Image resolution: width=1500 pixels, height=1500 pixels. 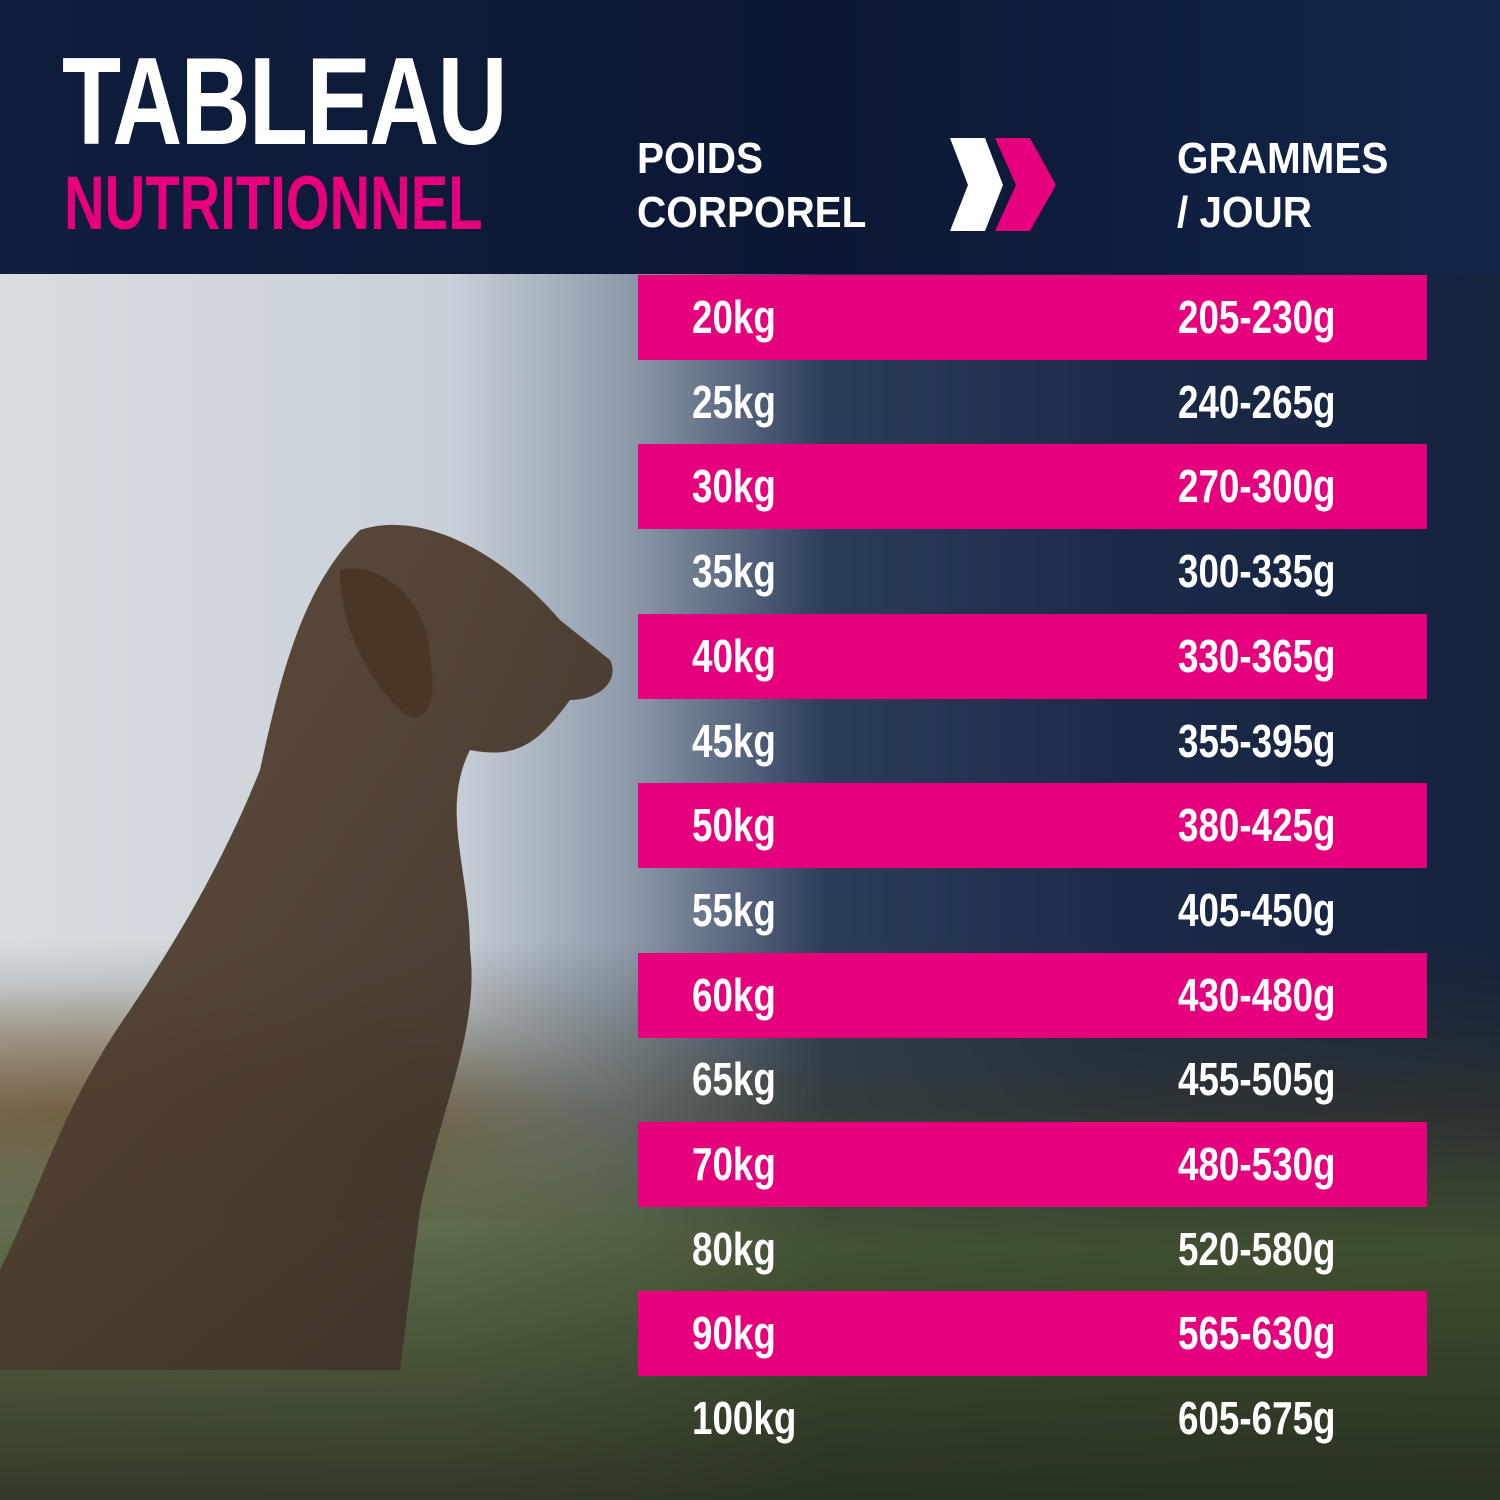 What do you see at coordinates (1257, 825) in the screenshot?
I see `grams-cell: 380-425g` at bounding box center [1257, 825].